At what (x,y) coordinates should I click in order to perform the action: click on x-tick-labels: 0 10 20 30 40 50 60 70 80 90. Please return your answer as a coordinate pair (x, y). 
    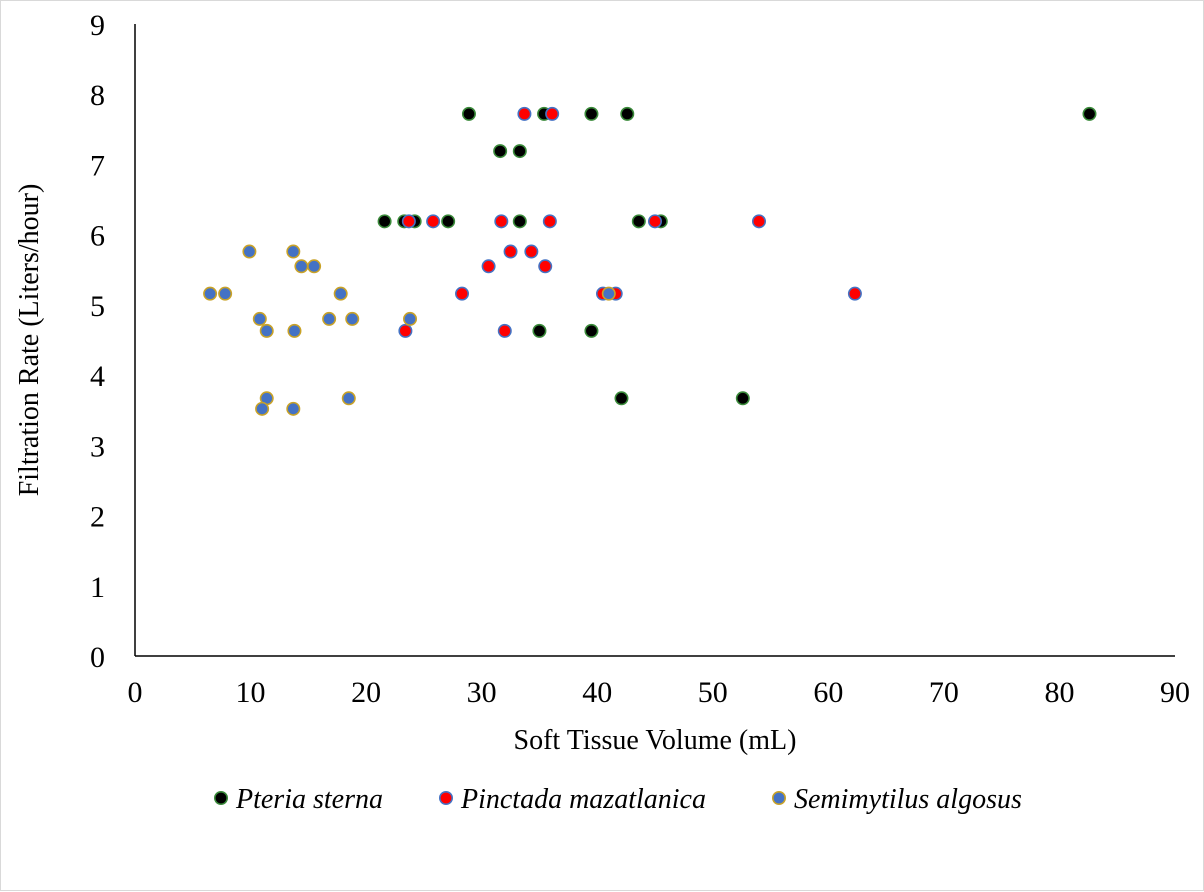
    Looking at the image, I should click on (659, 692).